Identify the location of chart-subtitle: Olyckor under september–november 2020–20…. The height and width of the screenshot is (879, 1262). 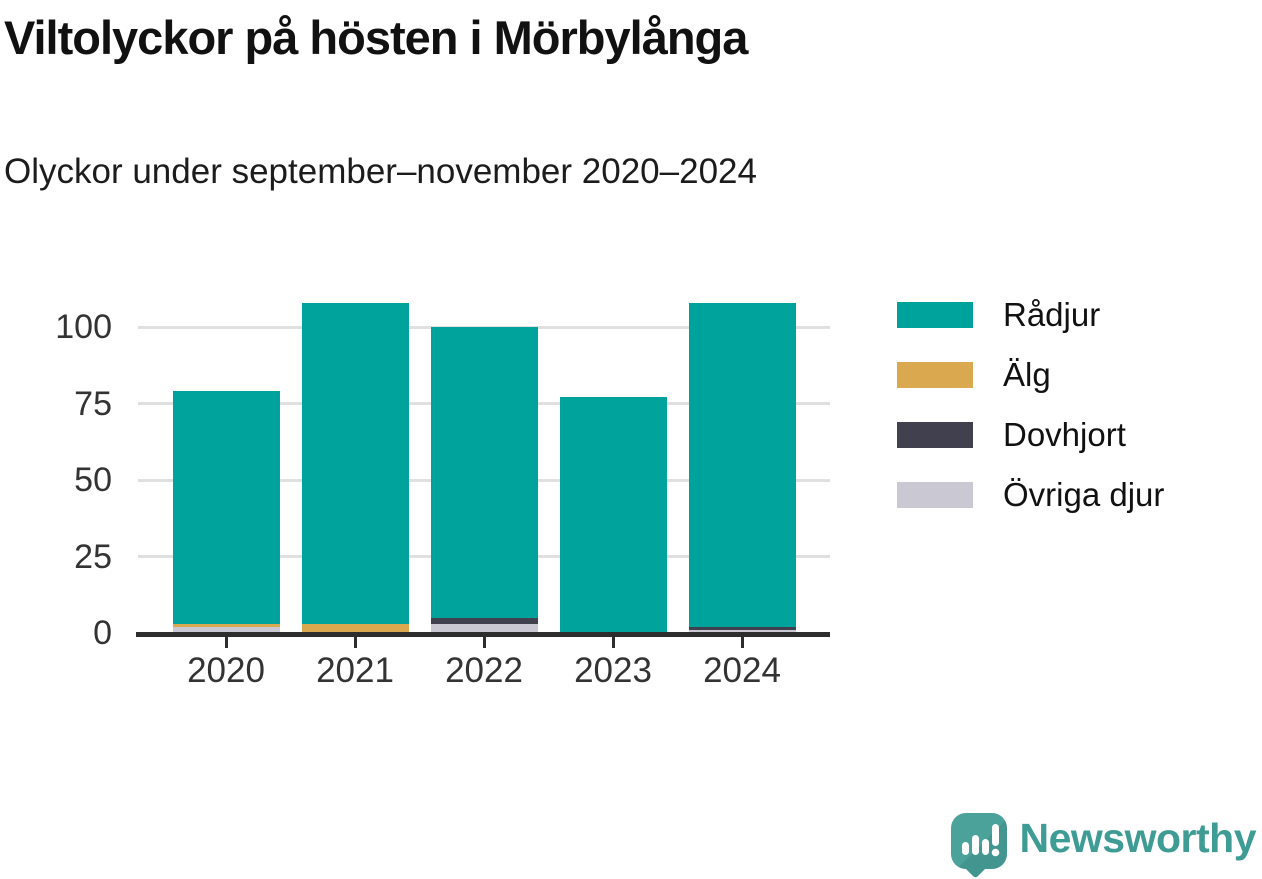
(380, 171).